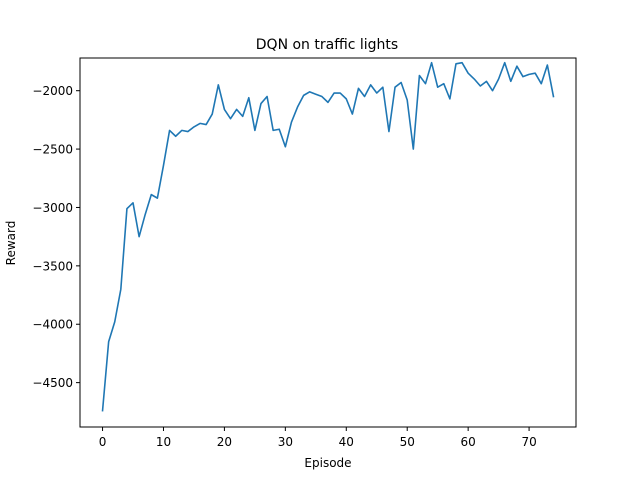 The height and width of the screenshot is (480, 640). I want to click on x-tick-label: 60, so click(468, 442).